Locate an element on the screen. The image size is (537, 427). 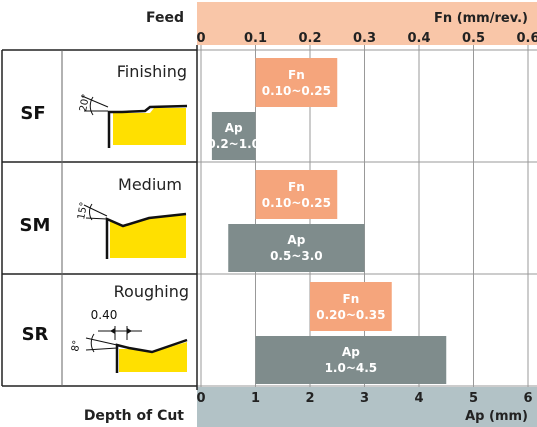
fn-tick-label: 0.5 is located at coordinates (473, 38).